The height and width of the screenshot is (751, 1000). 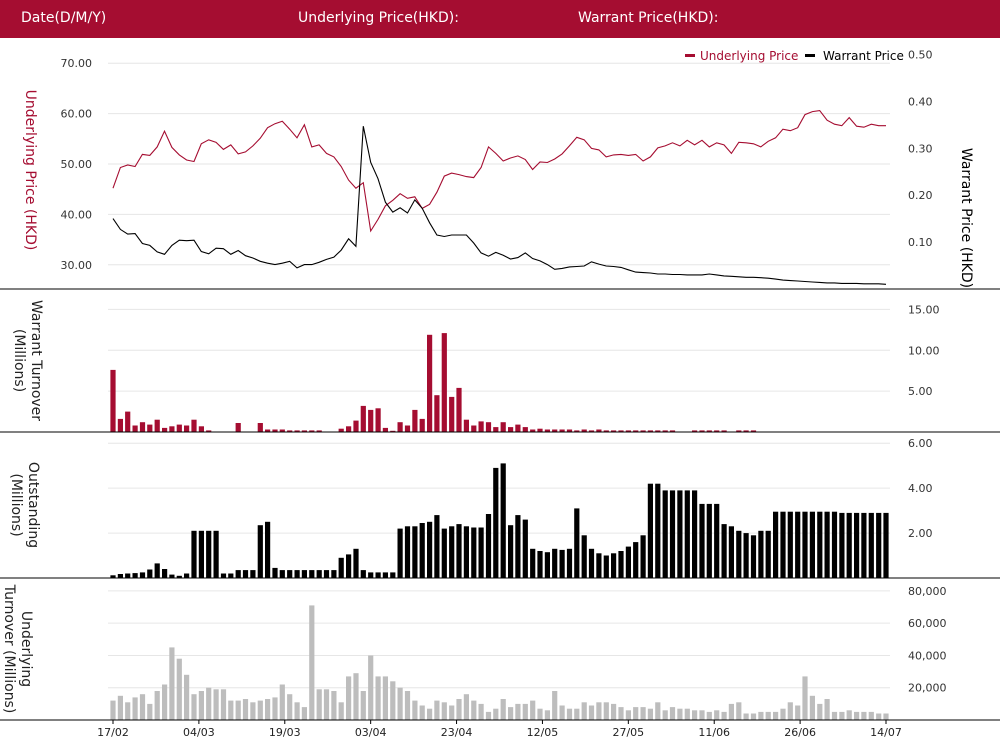 I want to click on warrant-price-label: Warrant Price(HKD):, so click(x=648, y=18).